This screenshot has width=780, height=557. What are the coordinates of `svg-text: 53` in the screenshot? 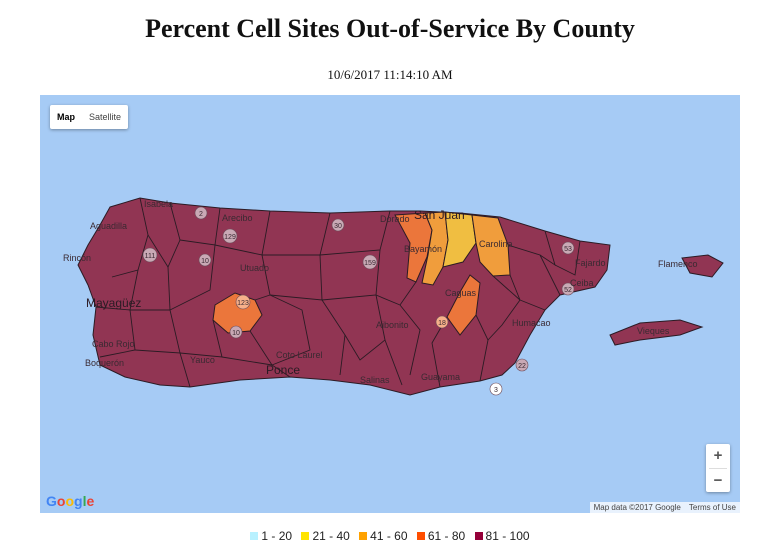 It's located at (568, 249).